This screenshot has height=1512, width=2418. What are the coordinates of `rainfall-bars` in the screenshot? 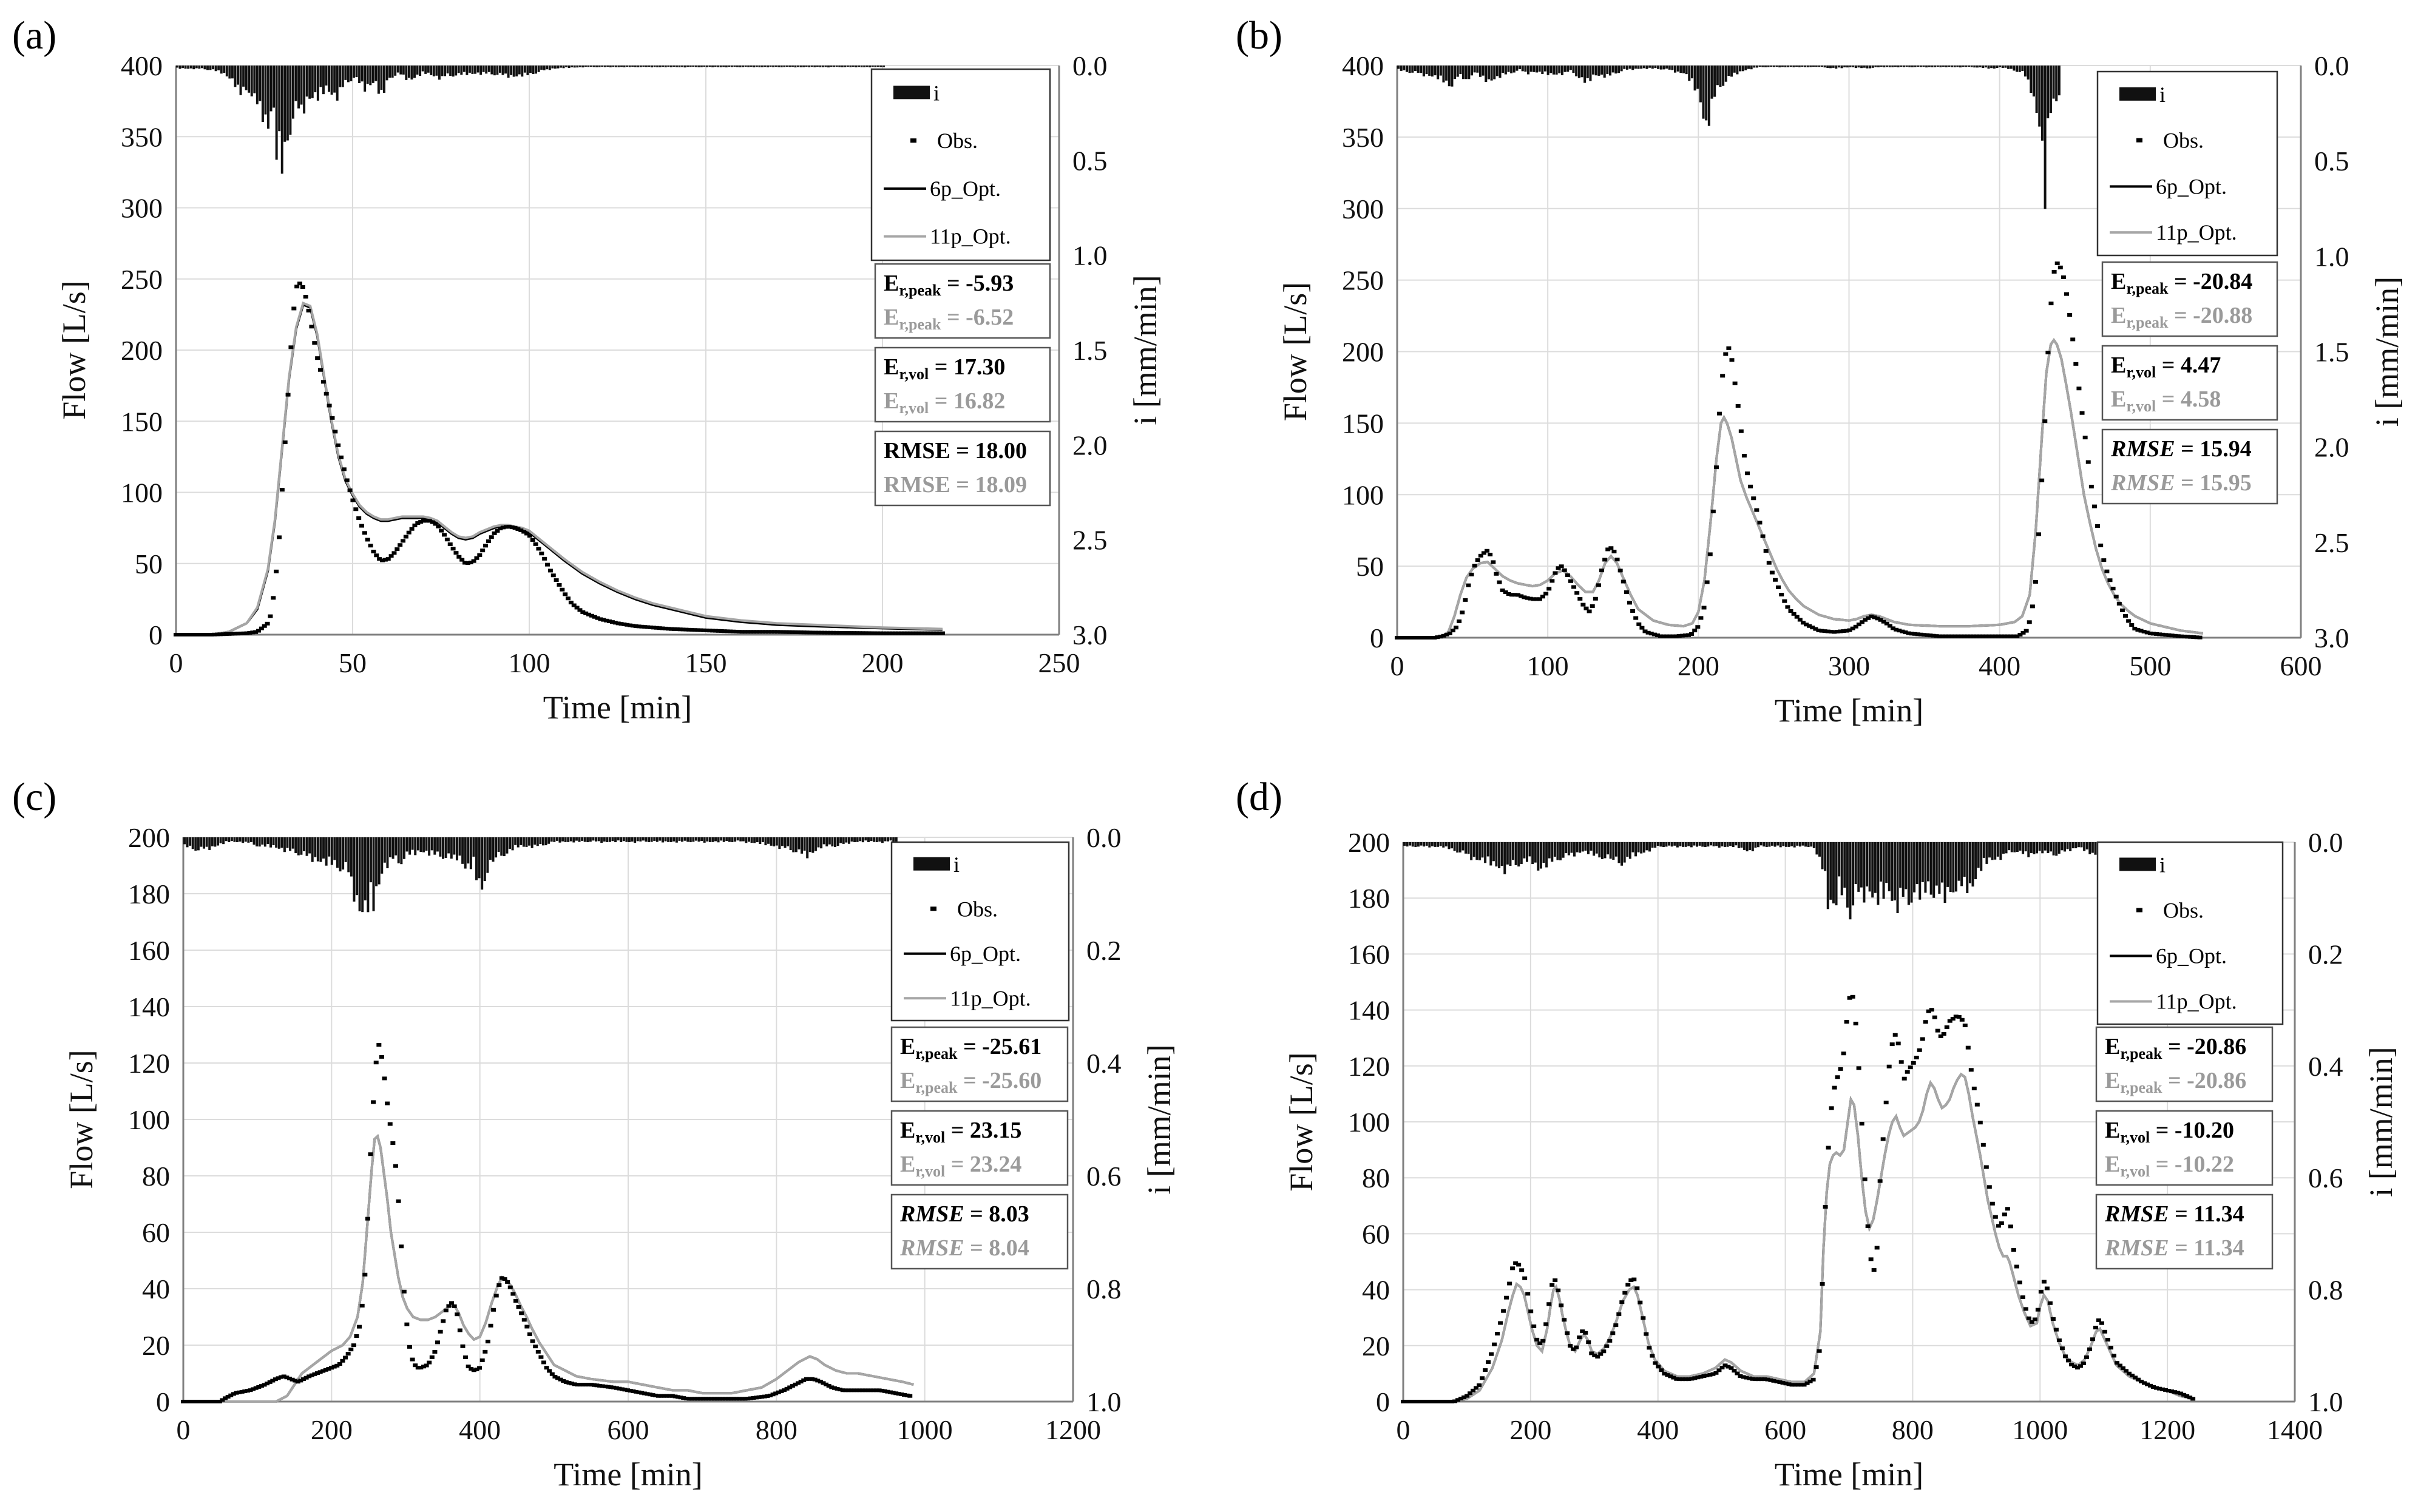 It's located at (540, 875).